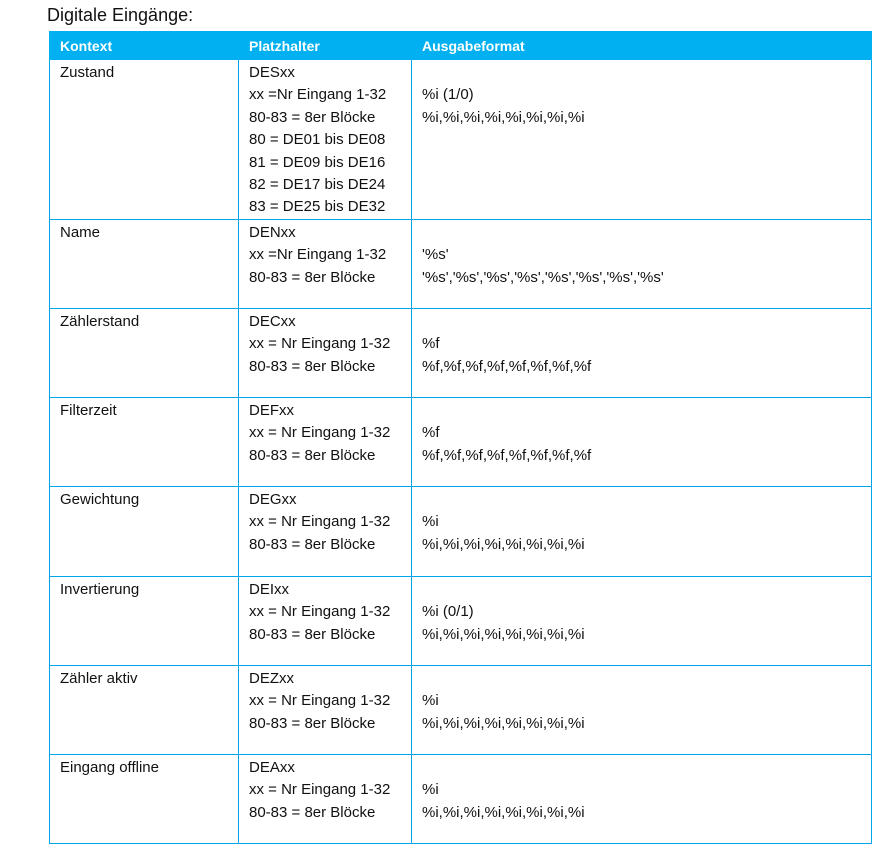 Image resolution: width=888 pixels, height=848 pixels. I want to click on platzhalter-line: 83 = DE25 bis DE32, so click(317, 207).